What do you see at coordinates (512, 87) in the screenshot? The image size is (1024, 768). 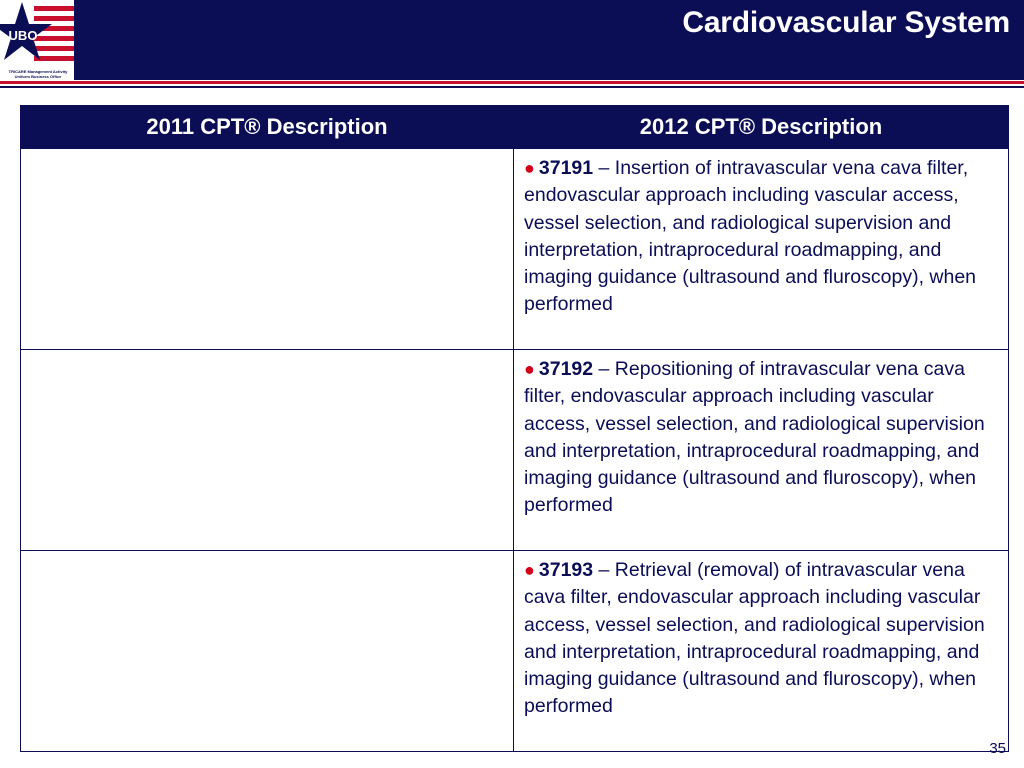 I see `header-divider-blue` at bounding box center [512, 87].